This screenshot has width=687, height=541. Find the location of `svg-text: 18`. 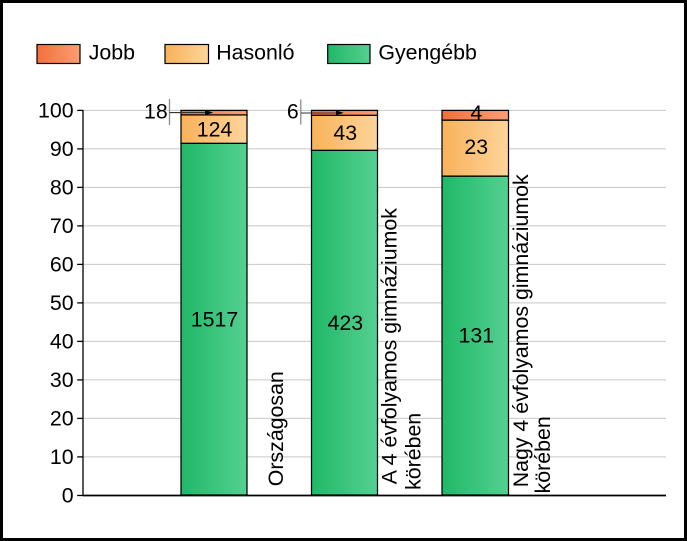

svg-text: 18 is located at coordinates (156, 111).